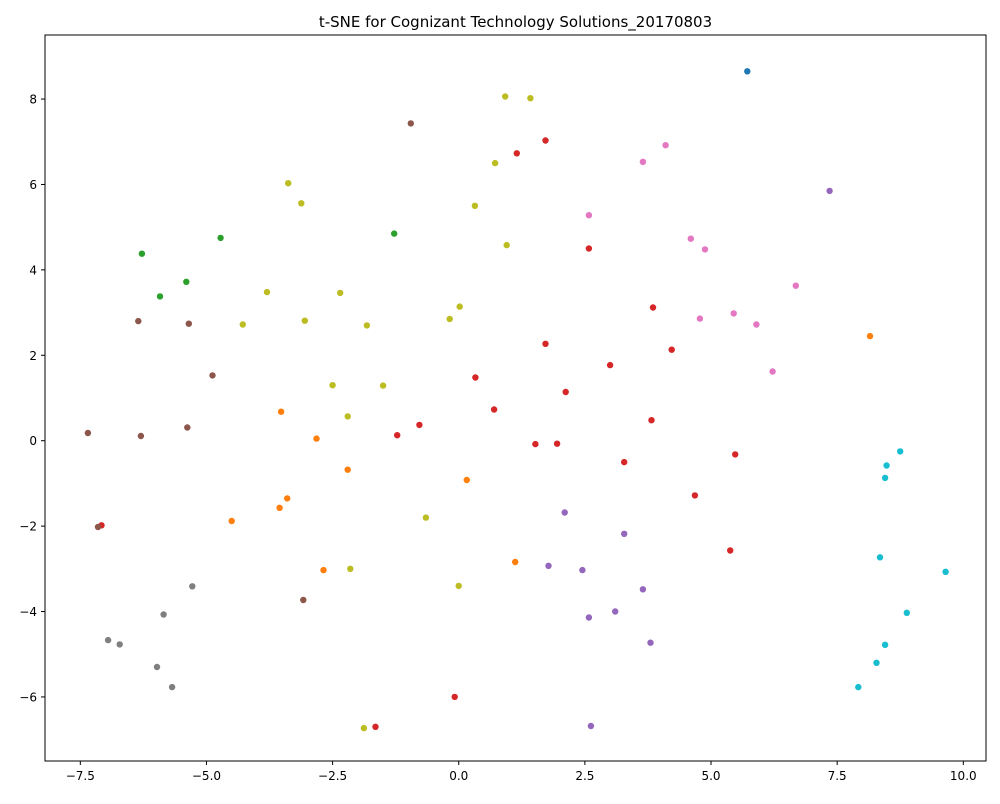 This screenshot has height=804, width=1000. What do you see at coordinates (963, 776) in the screenshot?
I see `x-tick-label: 10.0` at bounding box center [963, 776].